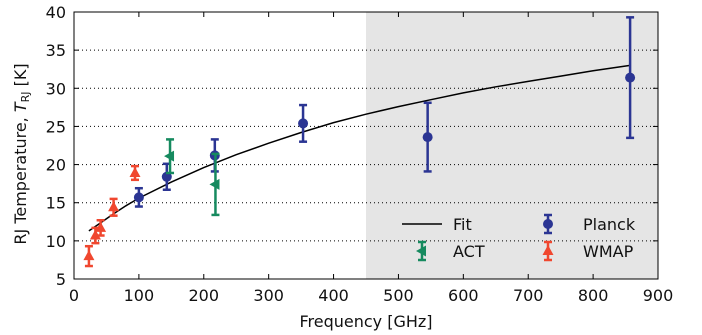  I want to click on legend-wmap-label: WMAP, so click(608, 251).